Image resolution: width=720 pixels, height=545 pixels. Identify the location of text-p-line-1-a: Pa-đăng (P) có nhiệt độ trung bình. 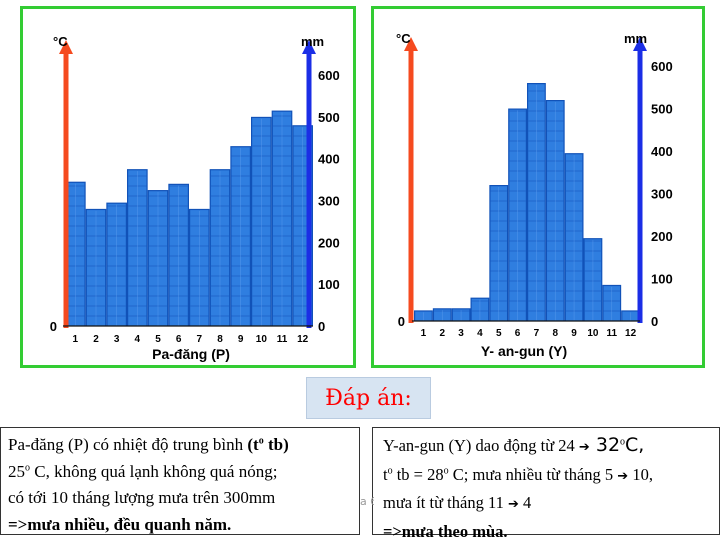
(127, 444).